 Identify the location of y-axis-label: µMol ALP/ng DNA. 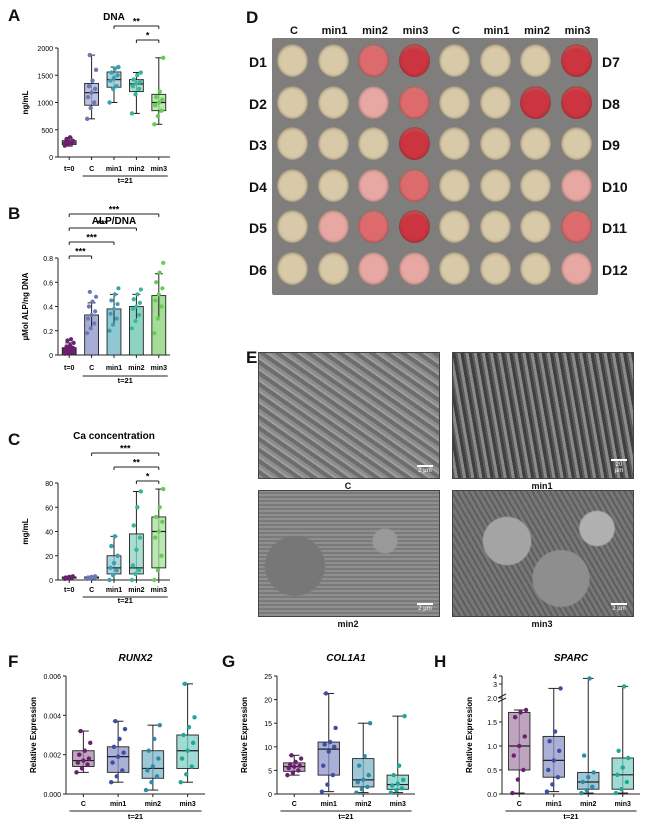
(25, 306).